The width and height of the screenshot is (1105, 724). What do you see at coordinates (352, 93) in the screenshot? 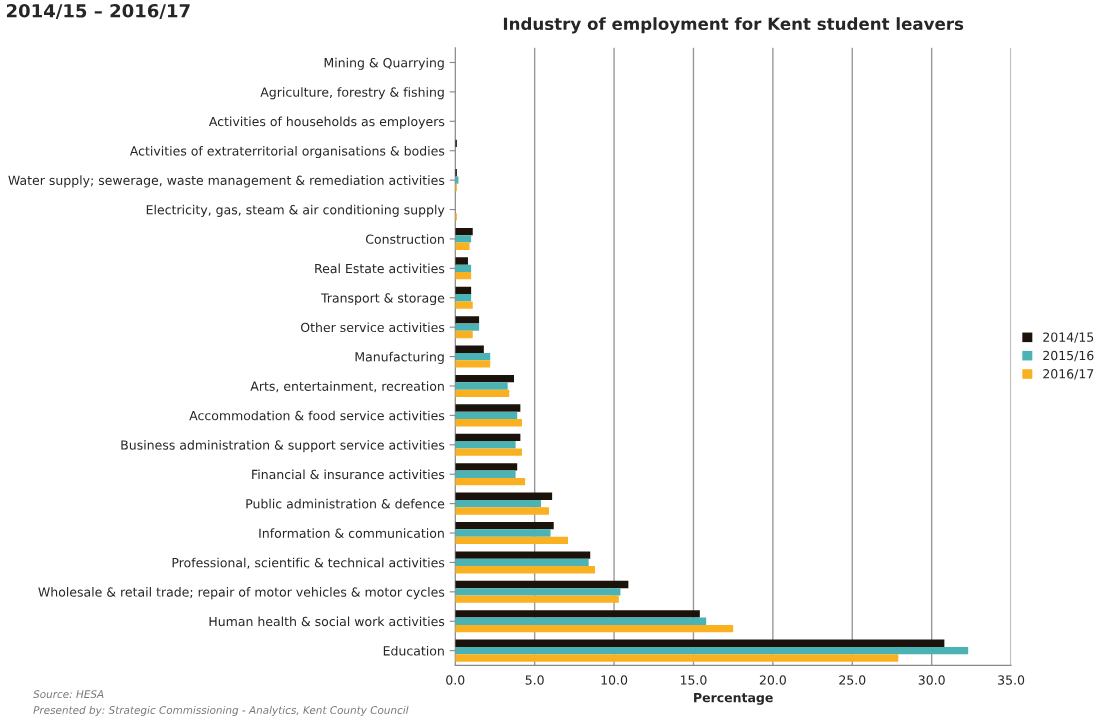
I see `y-tick-label: Agriculture, forestry & fishing` at bounding box center [352, 93].